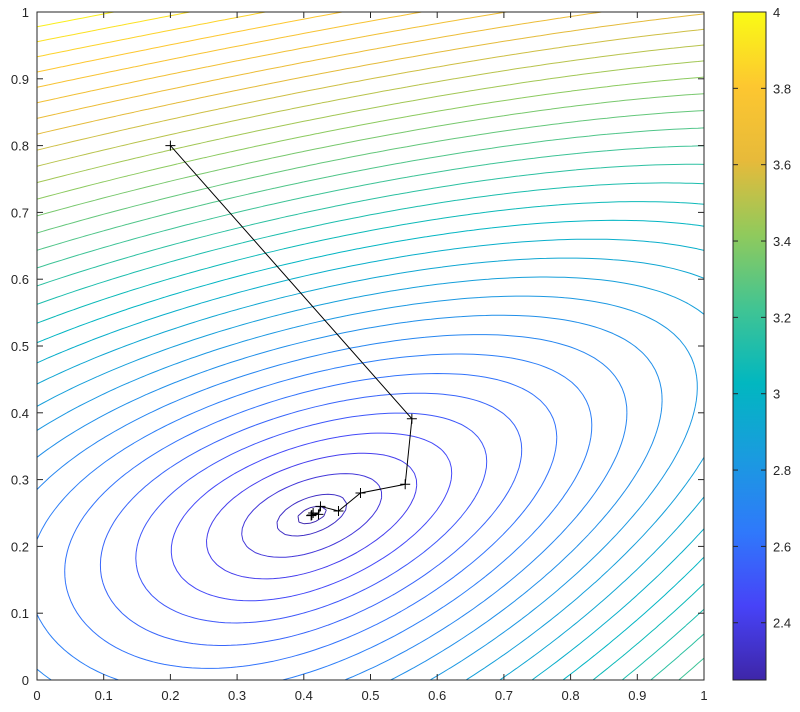 This screenshot has width=800, height=712. I want to click on y-tick-label: 0.8, so click(20, 146).